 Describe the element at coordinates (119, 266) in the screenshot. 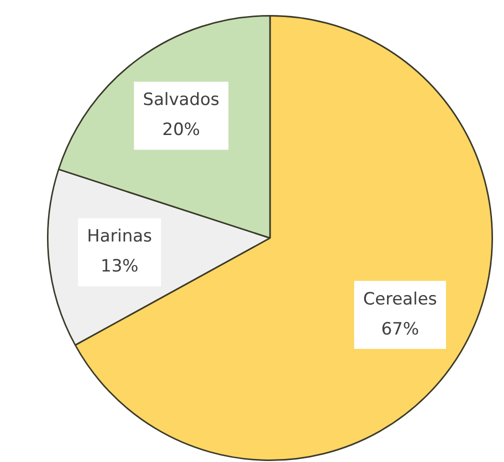

I see `data-label: 13%` at that location.